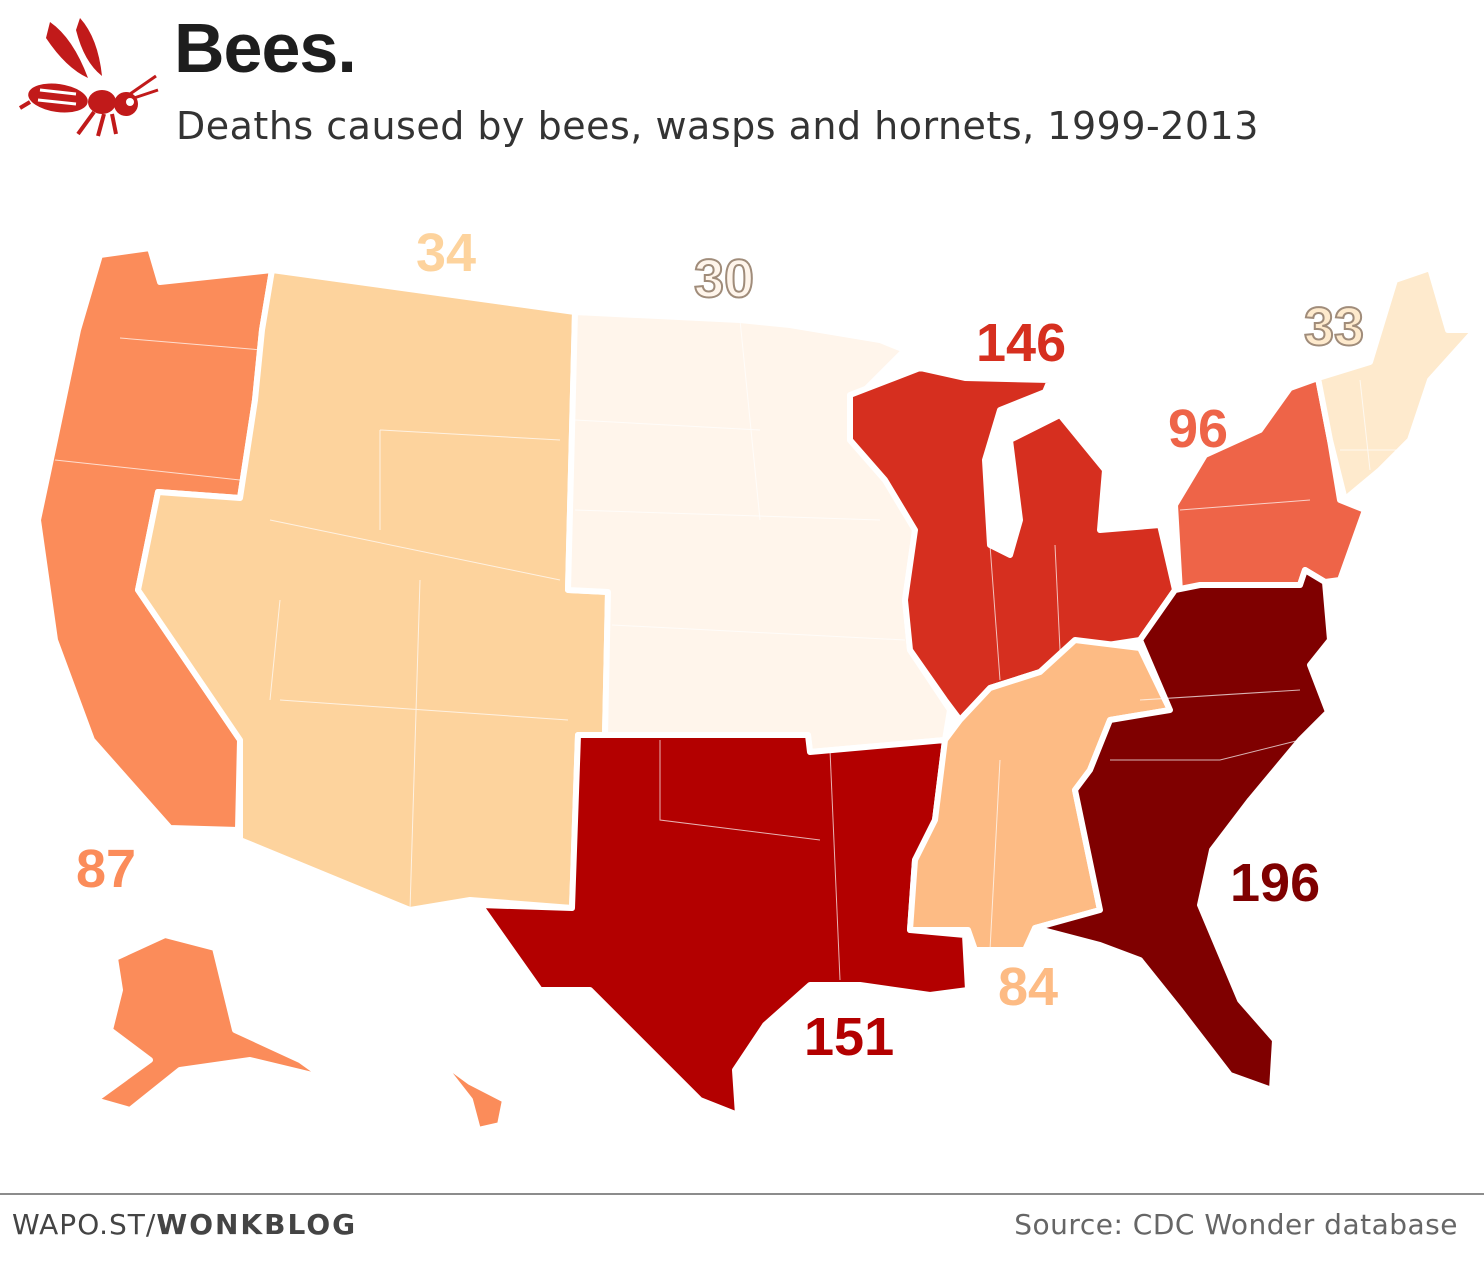 The height and width of the screenshot is (1261, 1484). Describe the element at coordinates (724, 279) in the screenshot. I see `region-label-plains: 30` at that location.